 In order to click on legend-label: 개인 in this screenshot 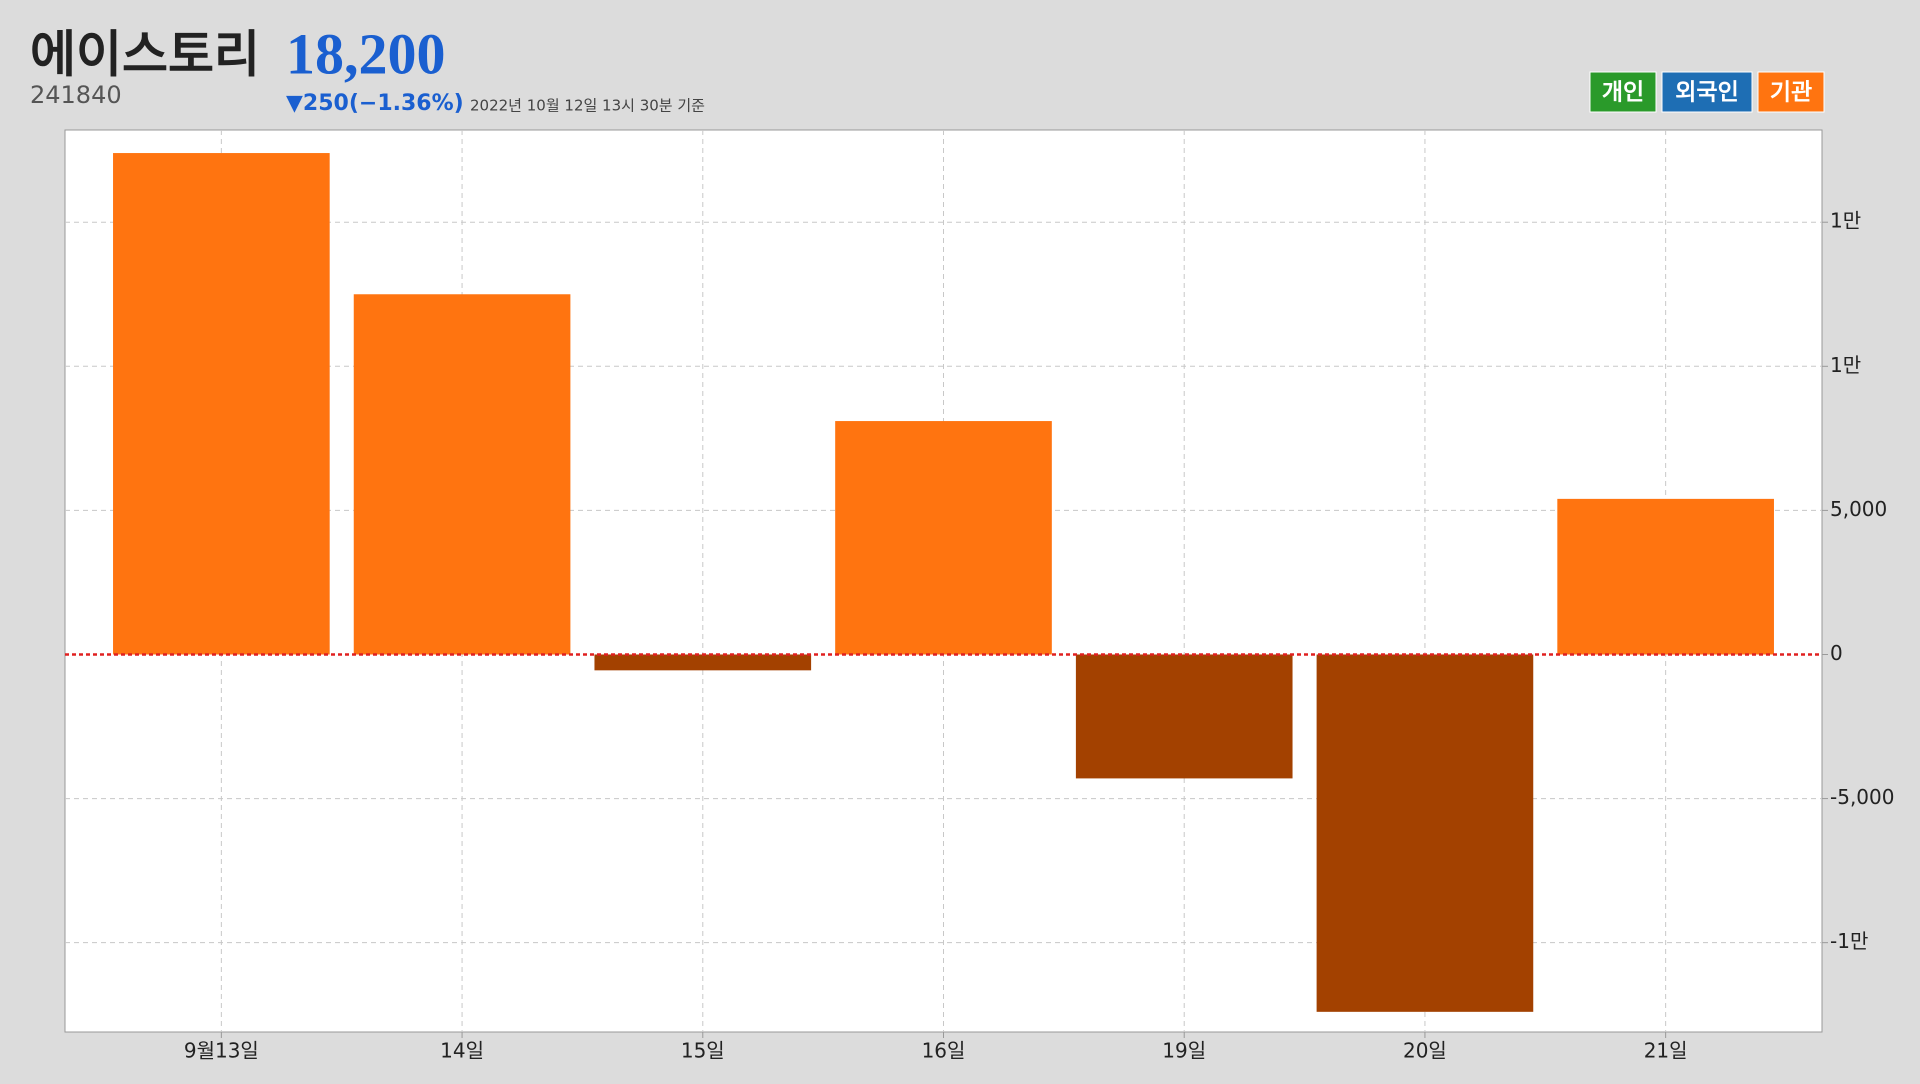, I will do `click(1623, 93)`.